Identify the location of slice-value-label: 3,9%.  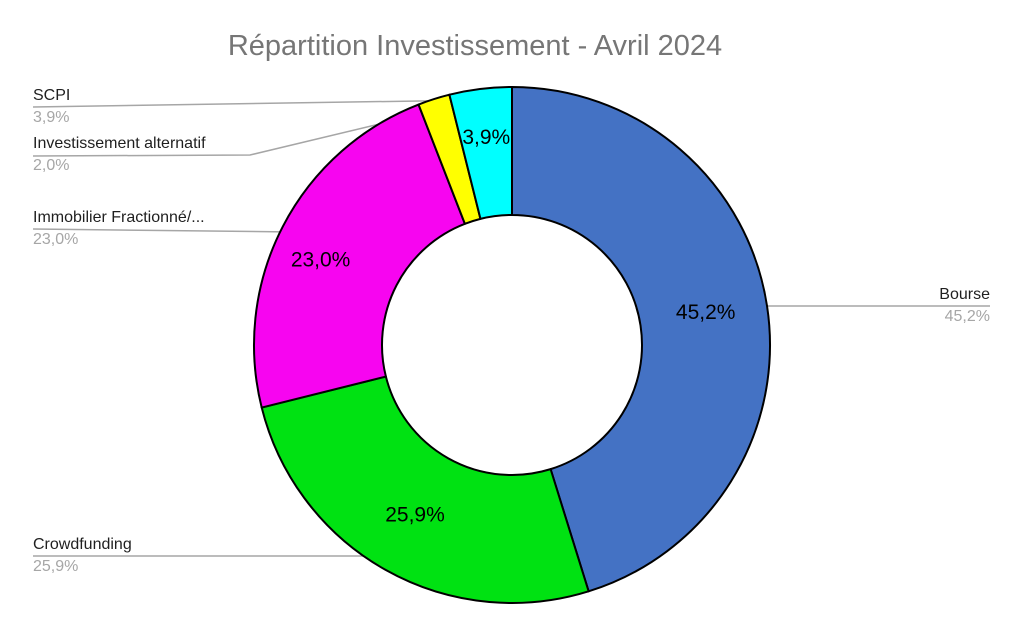
(486, 137).